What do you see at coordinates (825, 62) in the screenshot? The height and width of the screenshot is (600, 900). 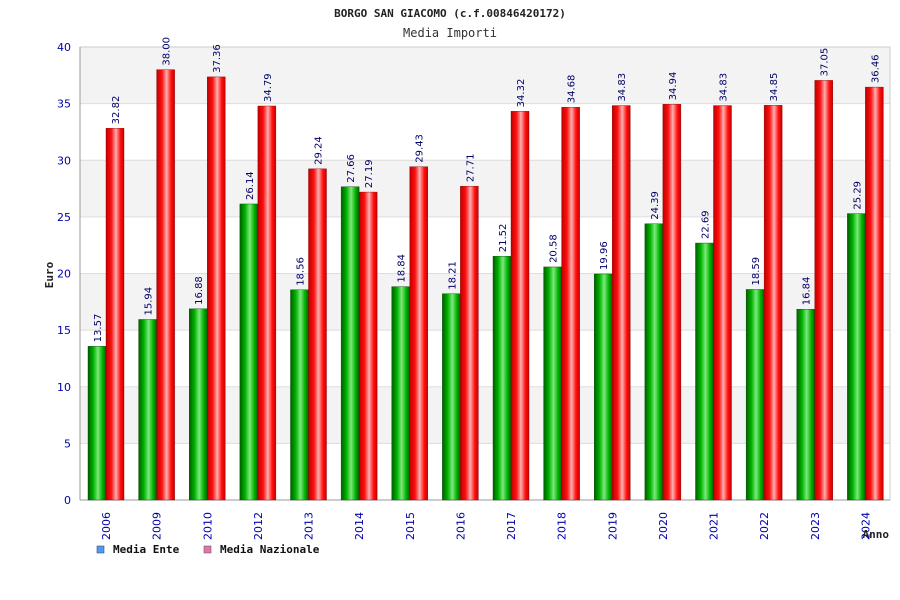 I see `value-label-media-nazionale-2023: 37.05` at bounding box center [825, 62].